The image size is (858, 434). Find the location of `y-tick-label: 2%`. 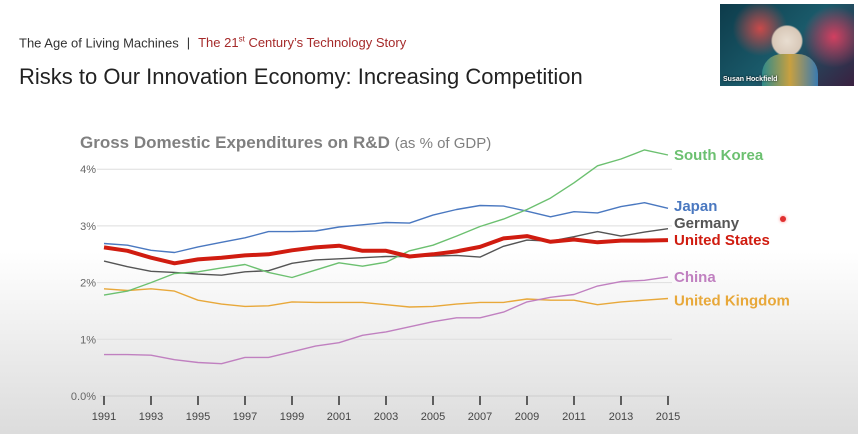

y-tick-label: 2% is located at coordinates (88, 284).